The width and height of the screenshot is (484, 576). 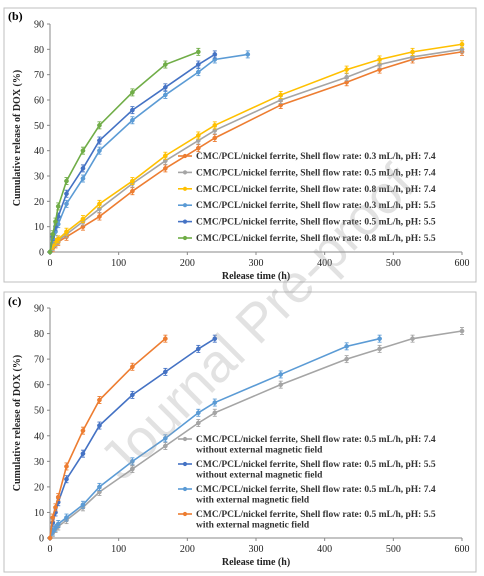 I want to click on y-tick-label: 80, so click(x=39, y=50).